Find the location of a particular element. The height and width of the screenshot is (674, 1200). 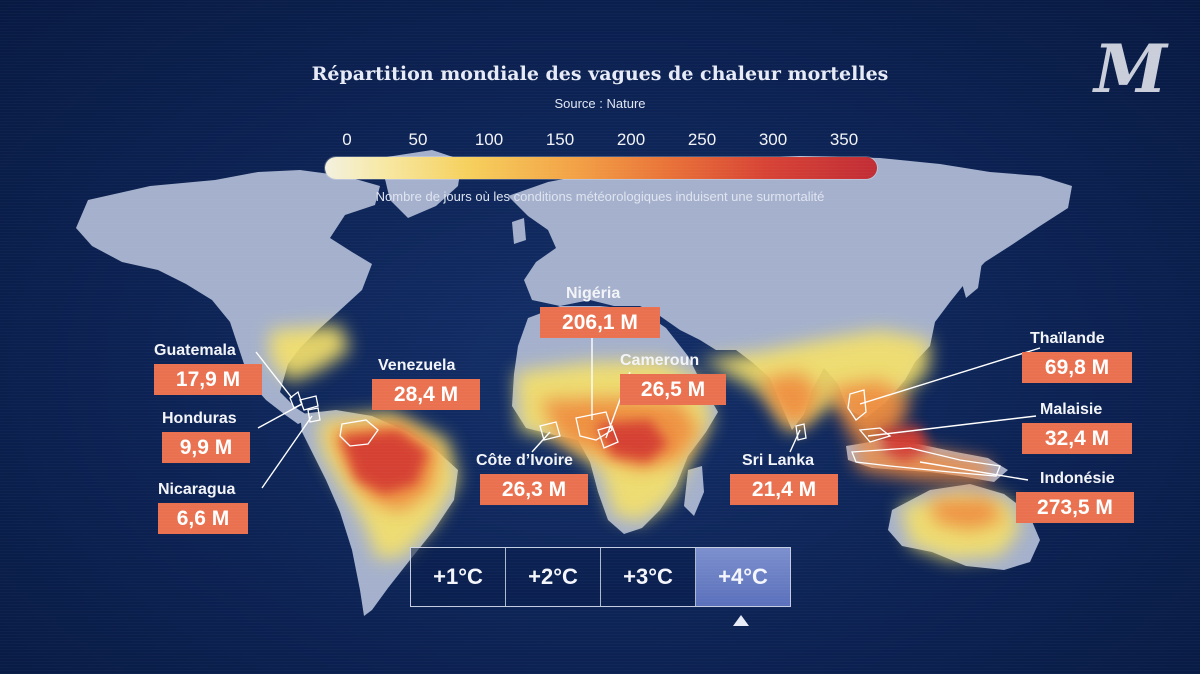

leader-lines is located at coordinates (648, 412).